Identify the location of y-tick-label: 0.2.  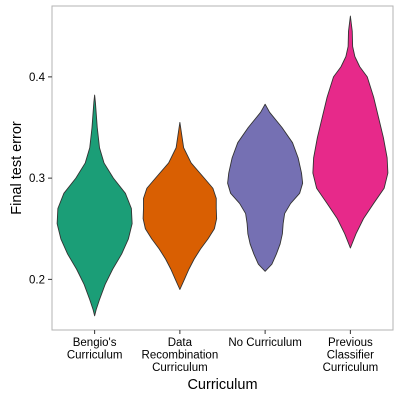
(37, 280).